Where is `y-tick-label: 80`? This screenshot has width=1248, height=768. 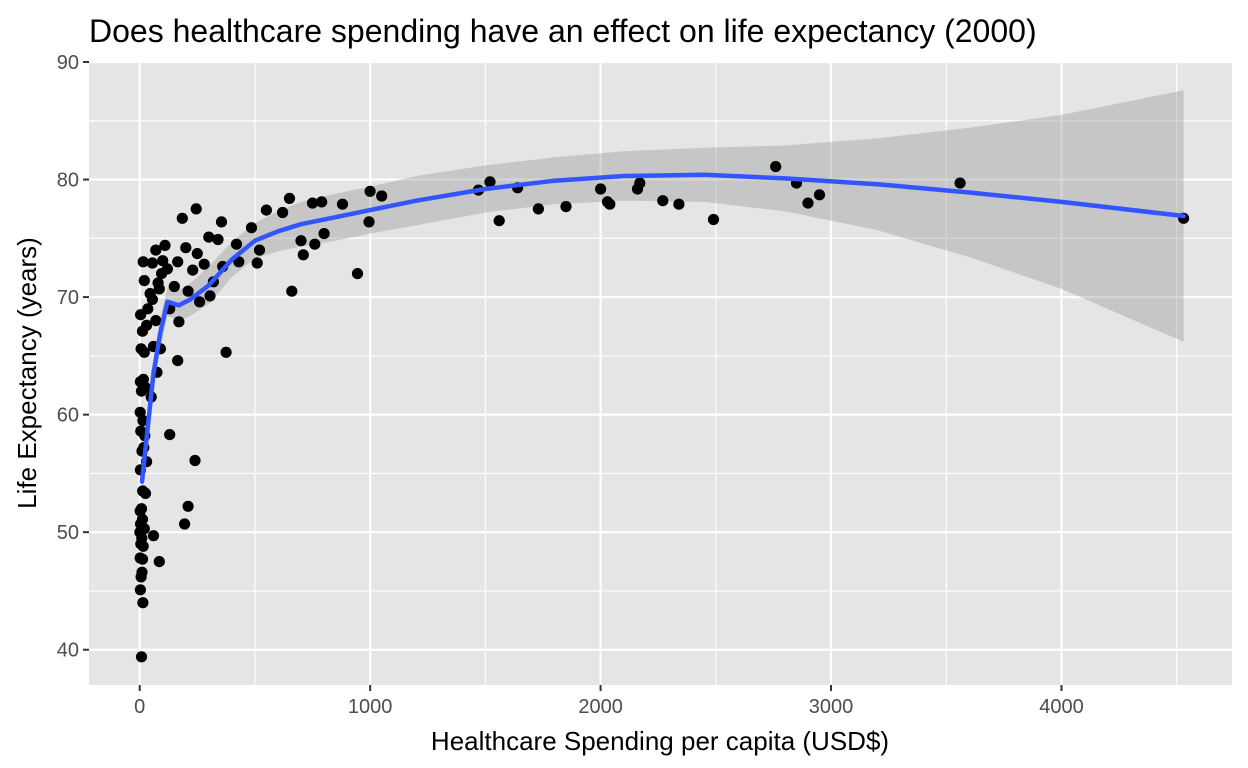 y-tick-label: 80 is located at coordinates (68, 181).